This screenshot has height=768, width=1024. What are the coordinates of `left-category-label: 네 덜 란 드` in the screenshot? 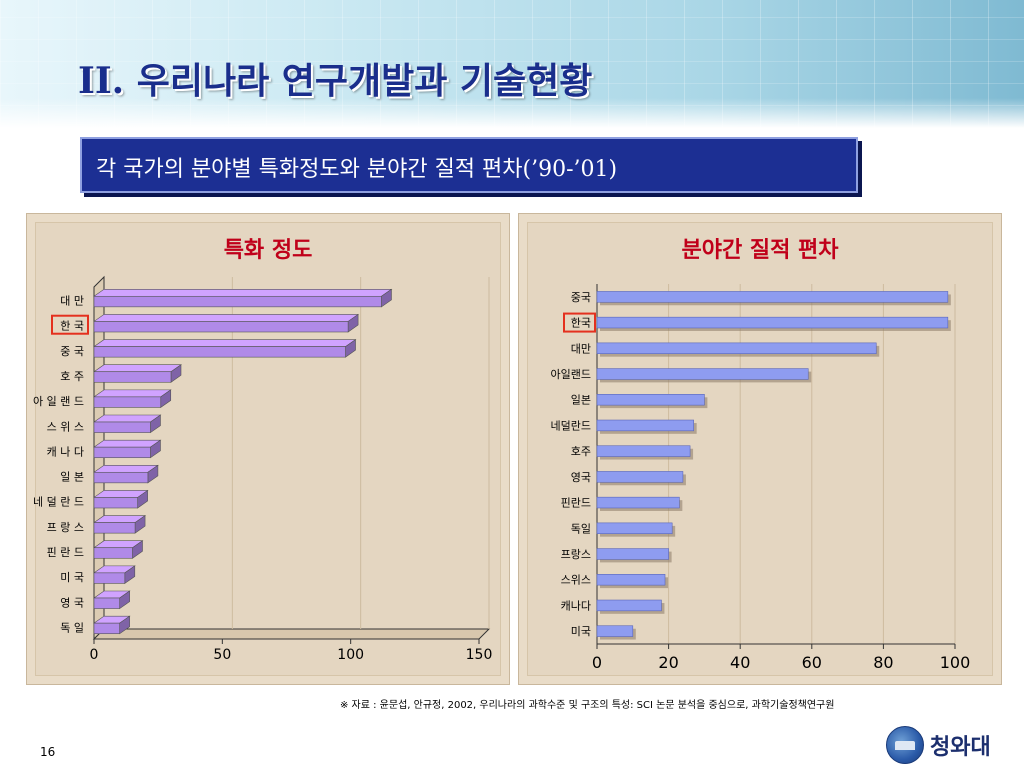 It's located at (58, 502).